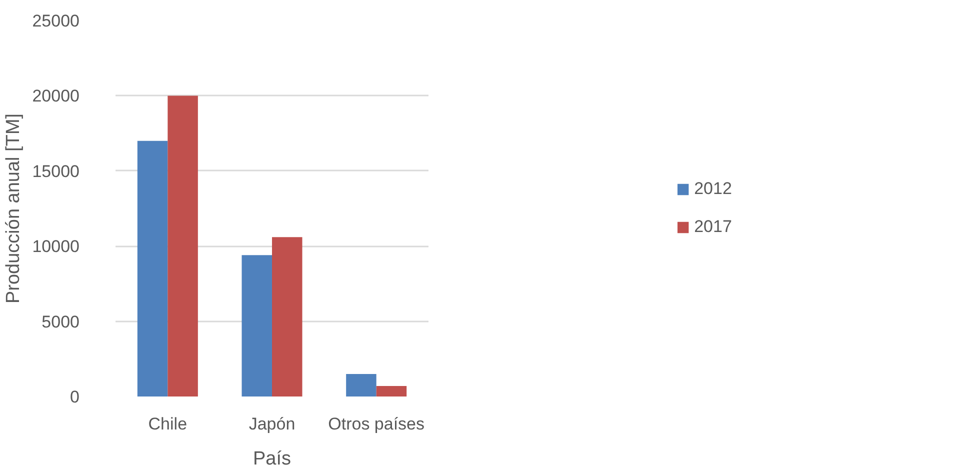  What do you see at coordinates (13, 208) in the screenshot?
I see `y-axis-title: Producción anual [TM]` at bounding box center [13, 208].